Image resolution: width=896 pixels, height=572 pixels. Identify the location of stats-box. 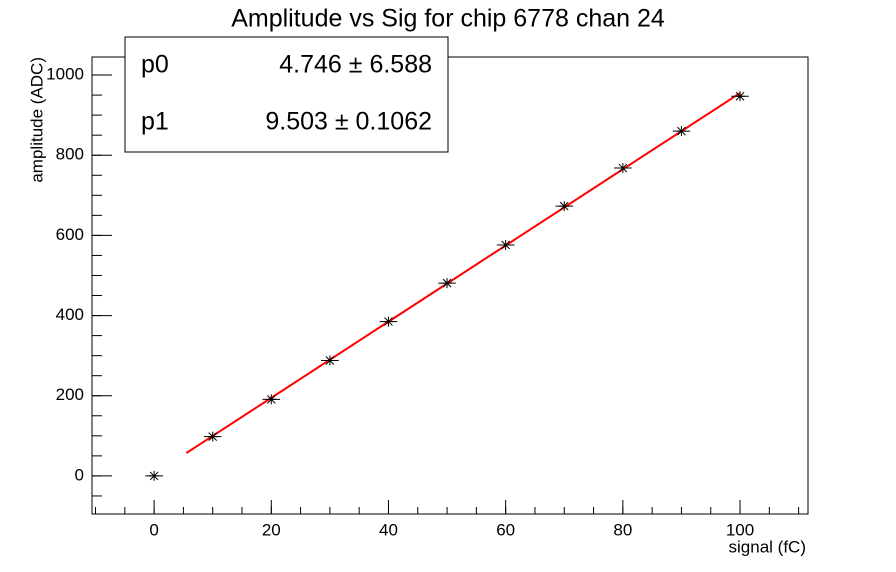
(286, 94).